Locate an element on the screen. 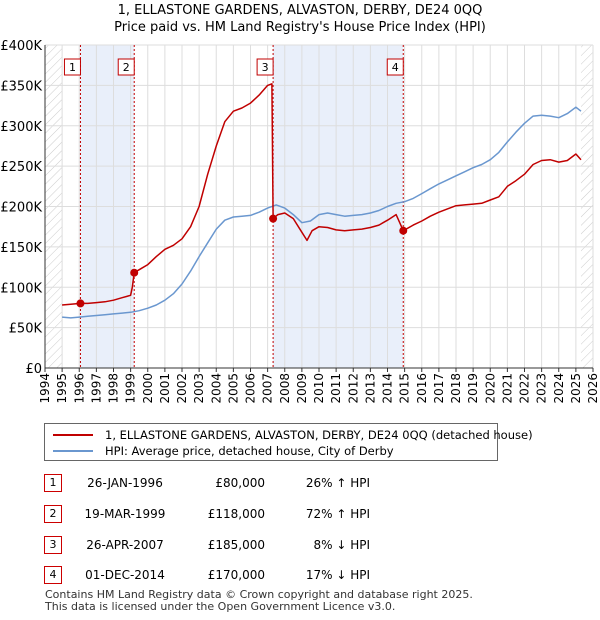 The image size is (600, 620). sale-label-number: 4 is located at coordinates (395, 67).